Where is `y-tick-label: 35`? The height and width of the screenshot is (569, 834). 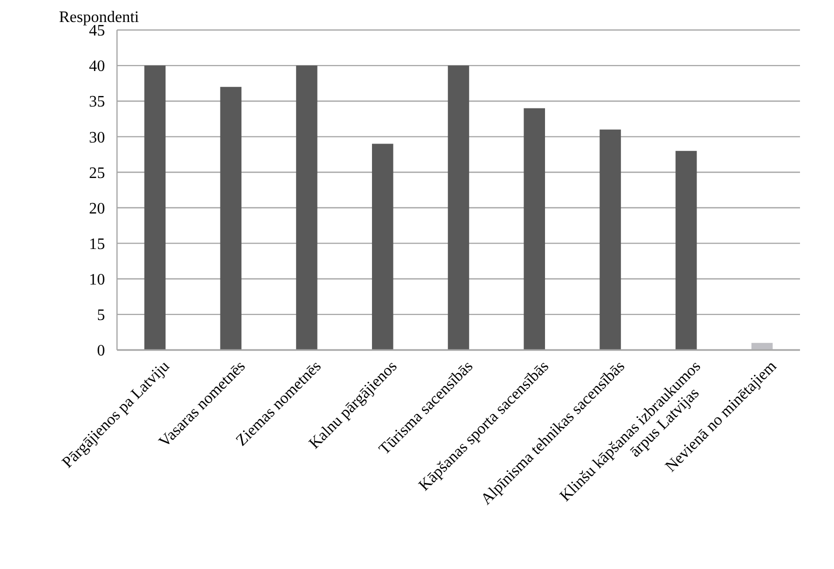 y-tick-label: 35 is located at coordinates (97, 102).